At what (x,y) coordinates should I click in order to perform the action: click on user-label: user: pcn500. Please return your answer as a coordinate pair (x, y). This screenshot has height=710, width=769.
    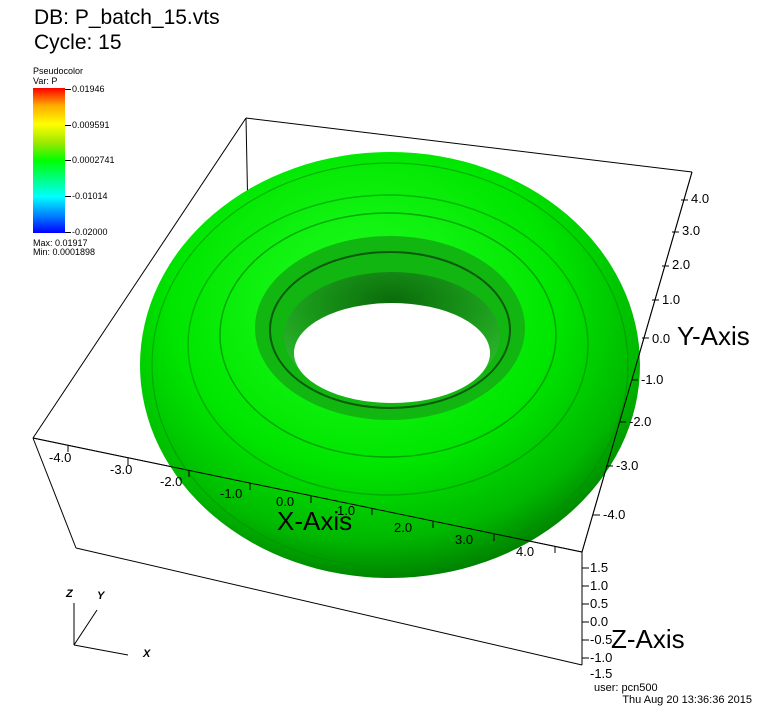
    Looking at the image, I should click on (626, 688).